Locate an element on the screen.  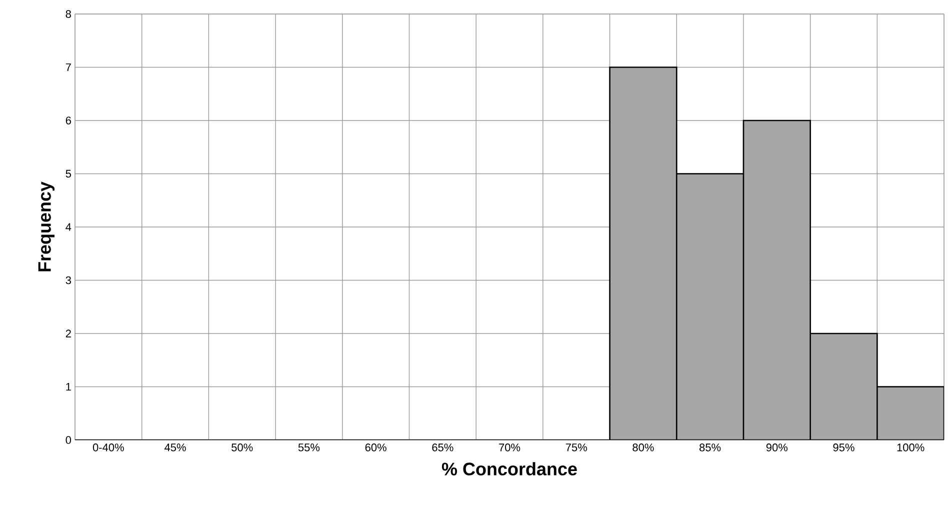
y-tick-label: 7 is located at coordinates (68, 67).